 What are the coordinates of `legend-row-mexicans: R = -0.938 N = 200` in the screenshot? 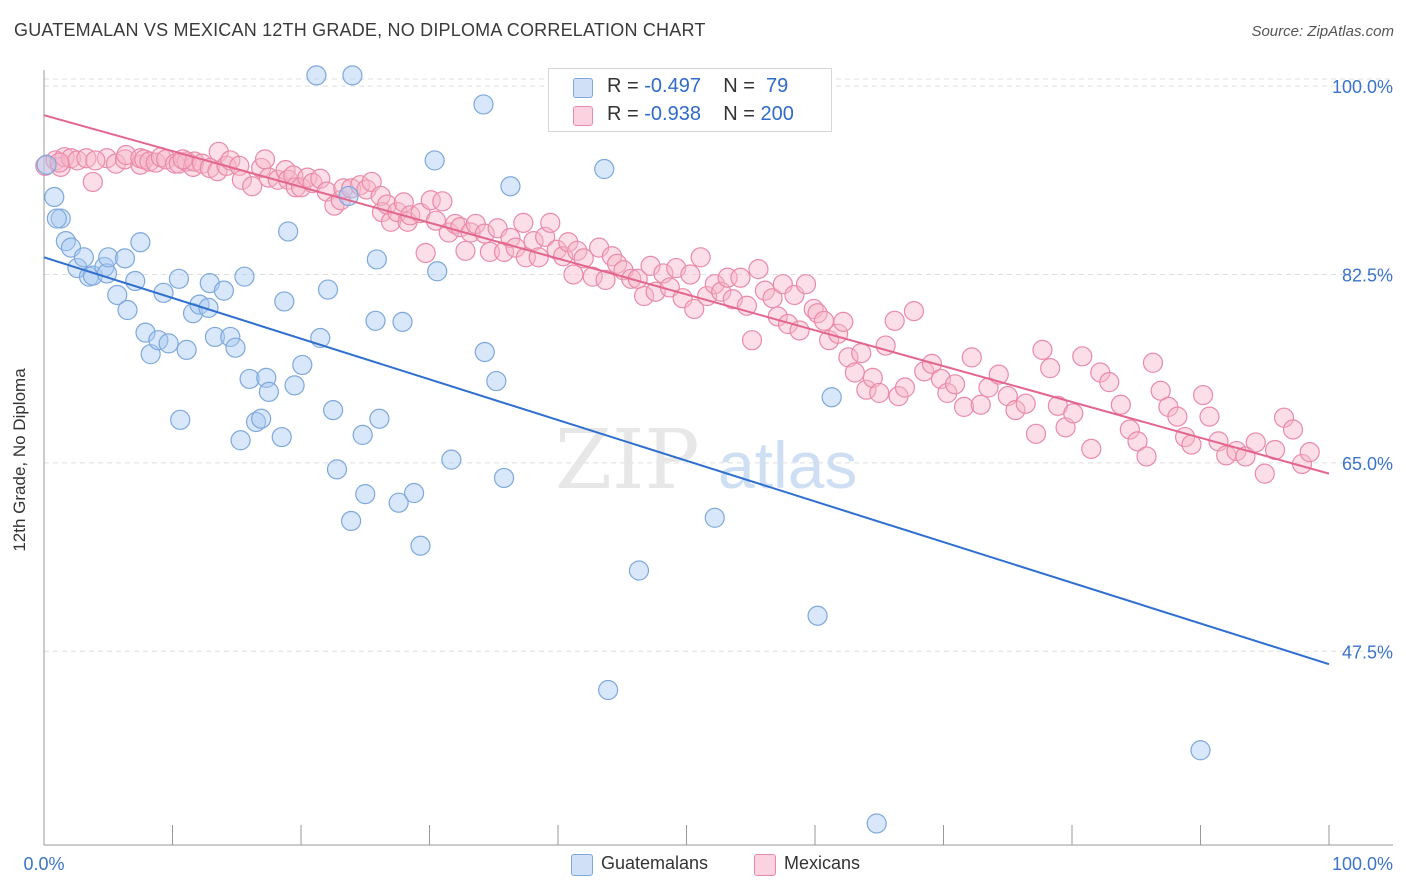 It's located at (690, 114).